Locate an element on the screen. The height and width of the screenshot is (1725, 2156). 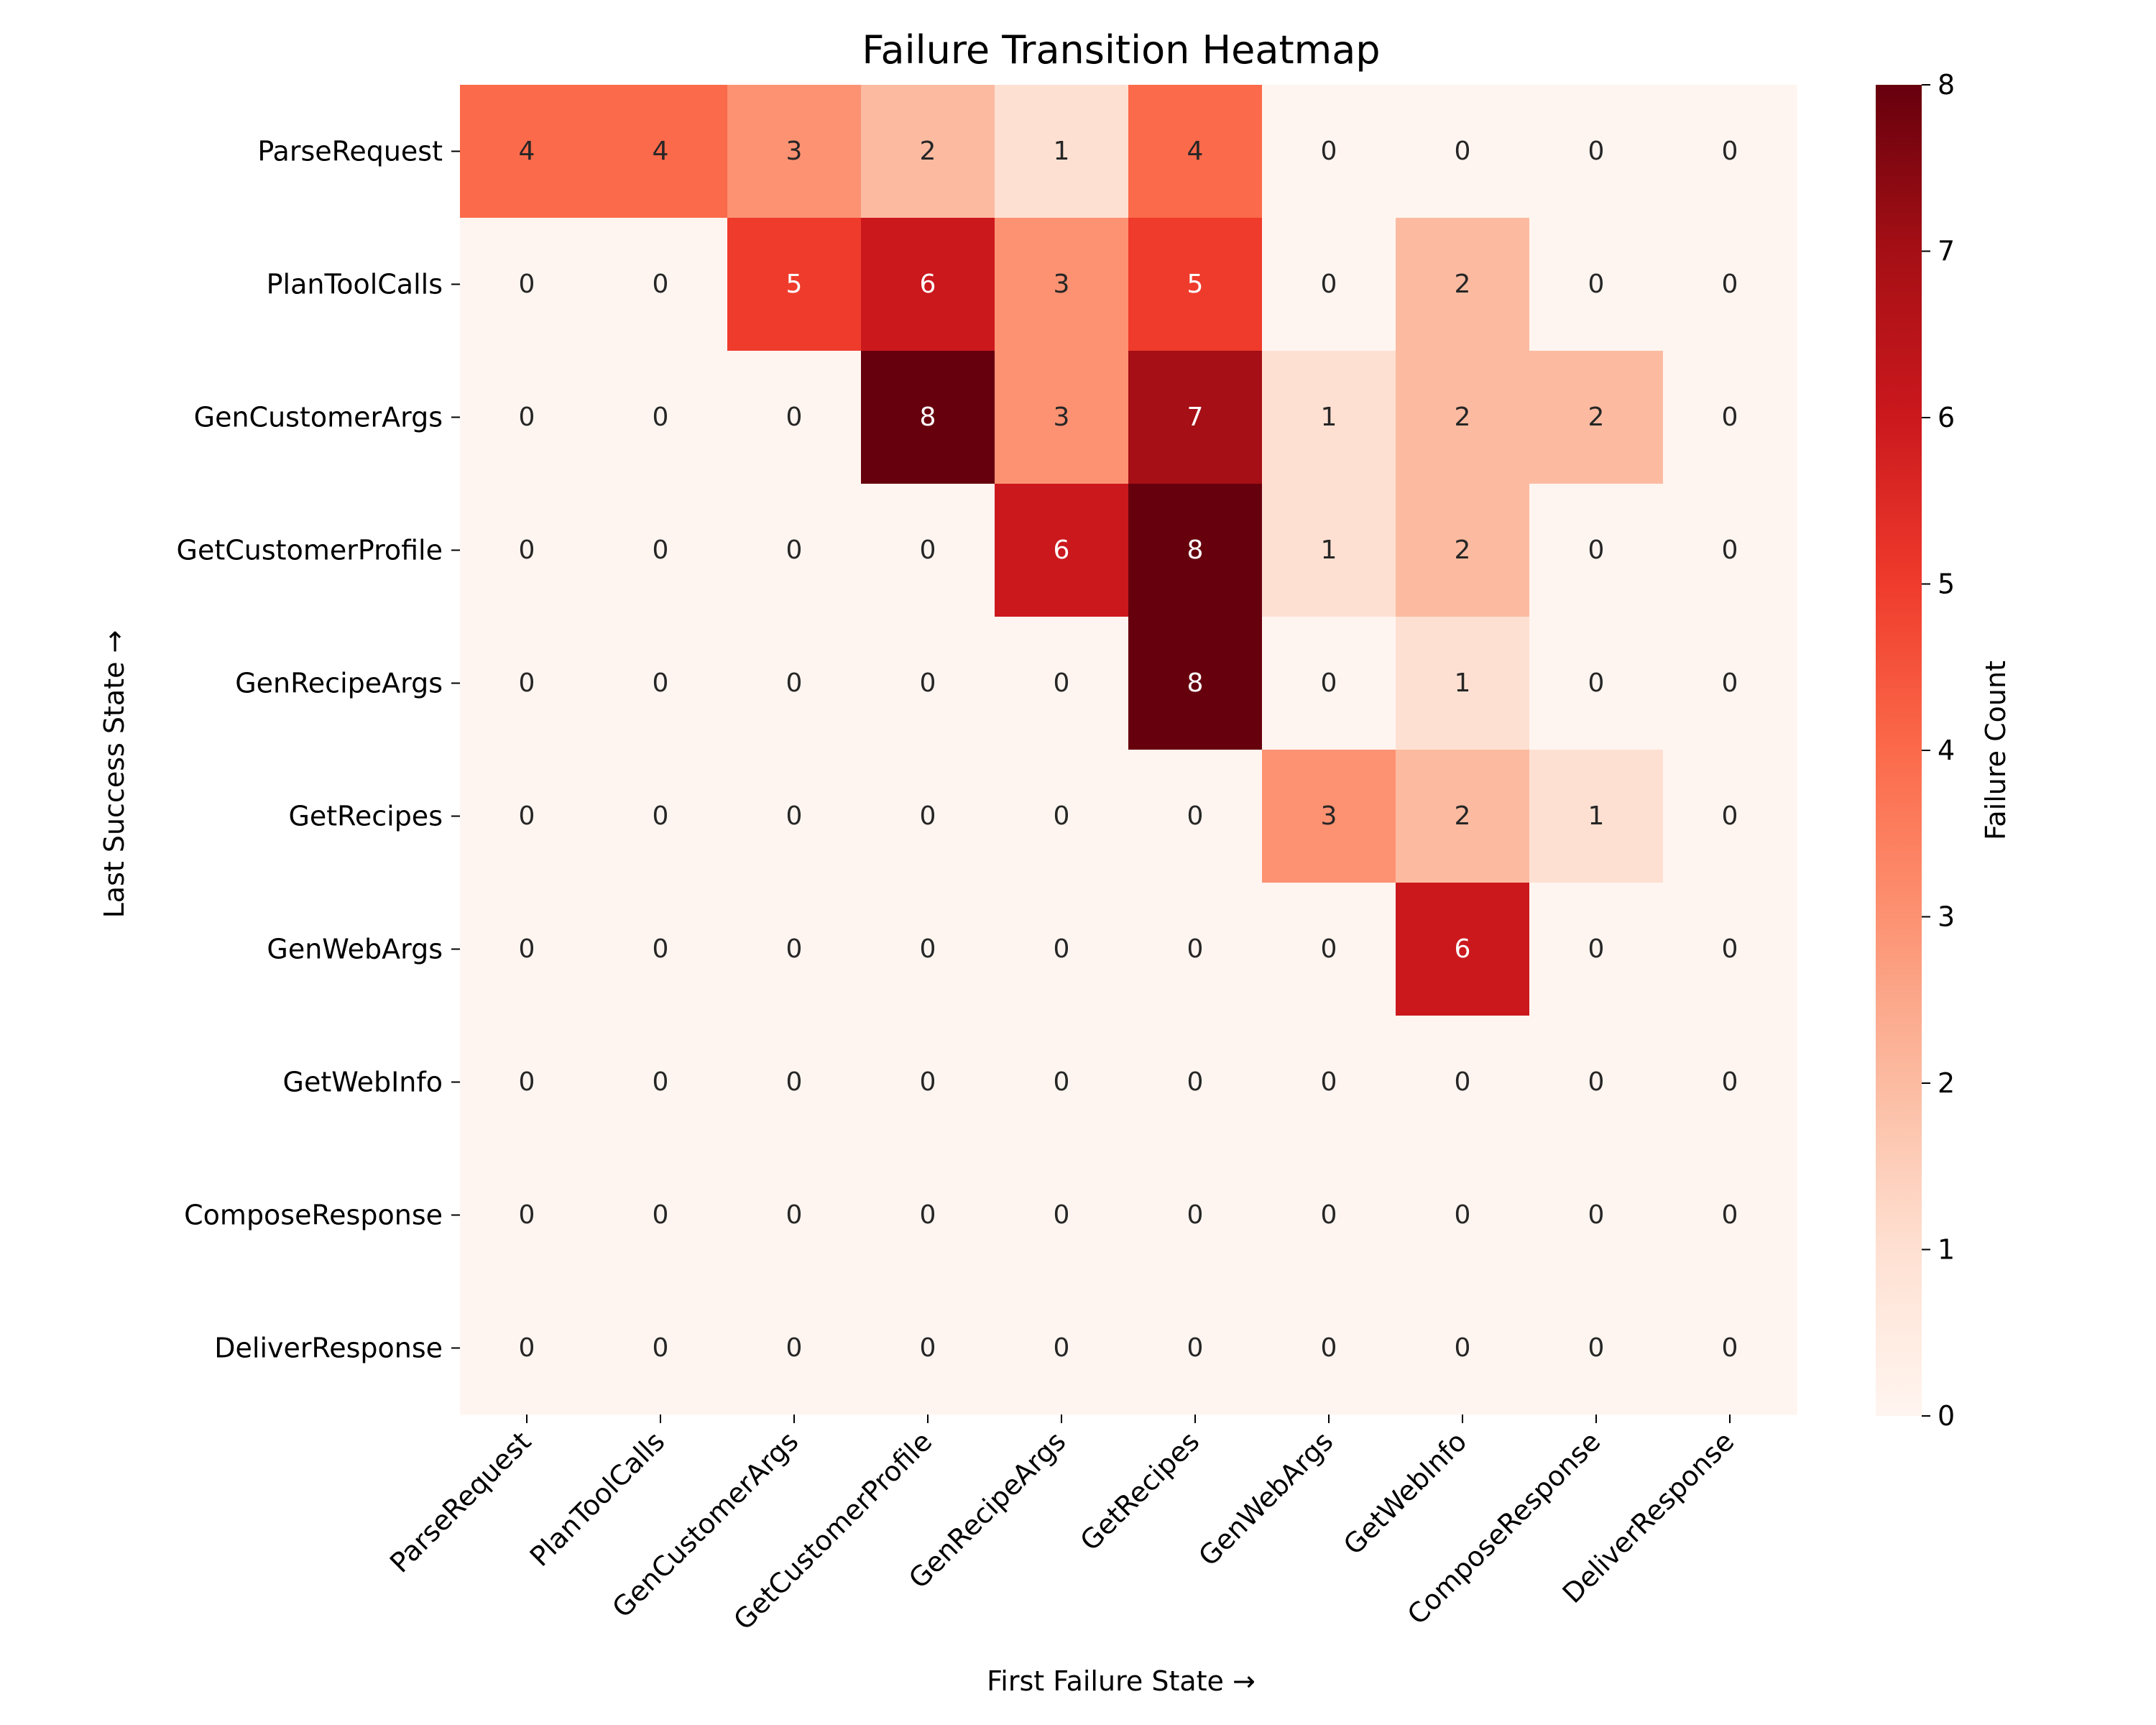
y-tick-label: GetWebInfo is located at coordinates (363, 1082).